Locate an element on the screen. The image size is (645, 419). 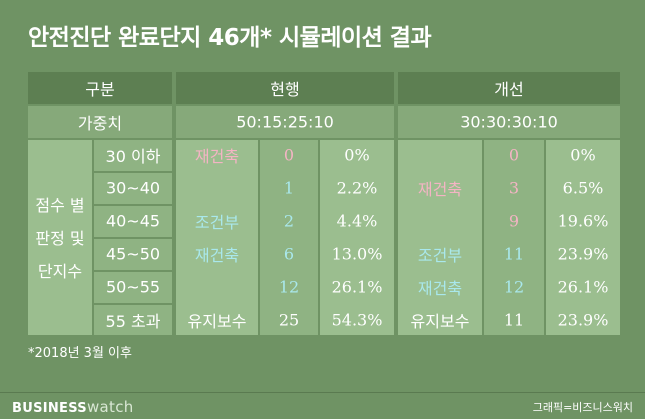
improved-category-conditional: 조건부 is located at coordinates (440, 255).